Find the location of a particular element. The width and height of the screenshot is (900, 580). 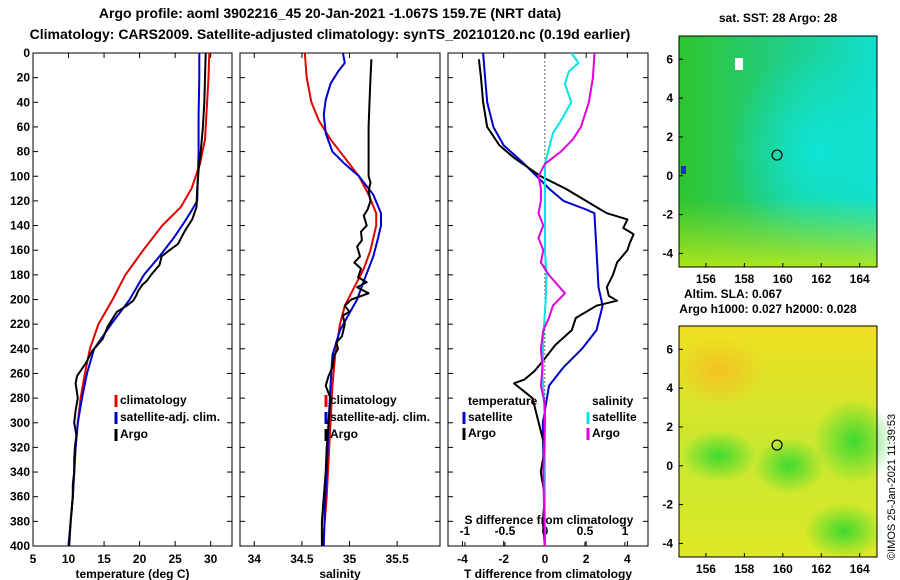

map-title-argo-height: Argo h1000: 0.027 h2000: 0.028 is located at coordinates (768, 309).